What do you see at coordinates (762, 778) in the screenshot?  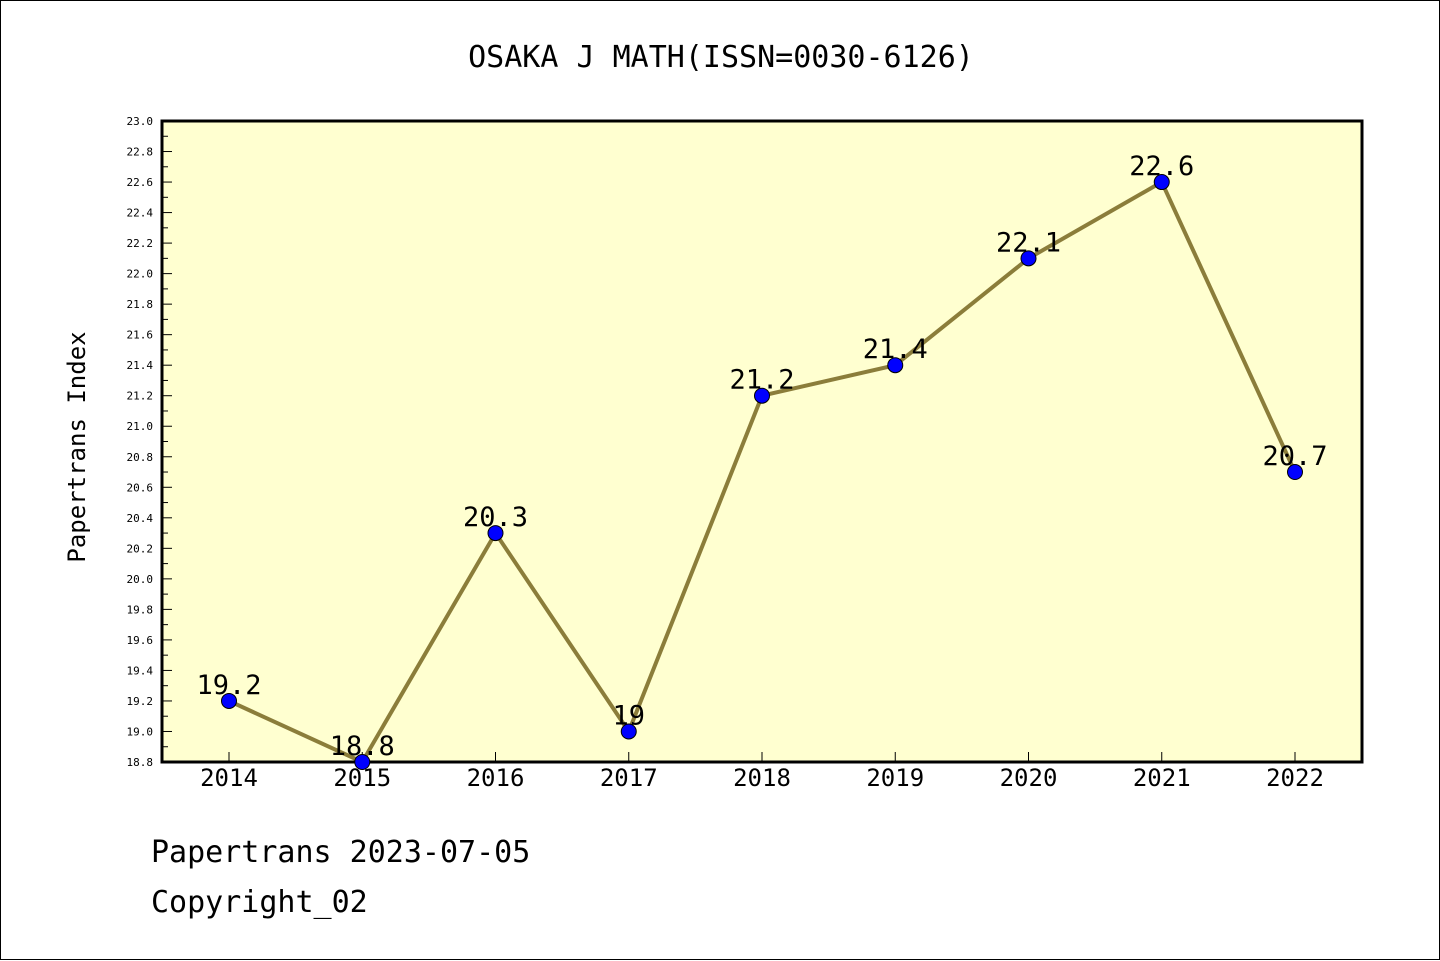 I see `x-tick-label: 2018` at bounding box center [762, 778].